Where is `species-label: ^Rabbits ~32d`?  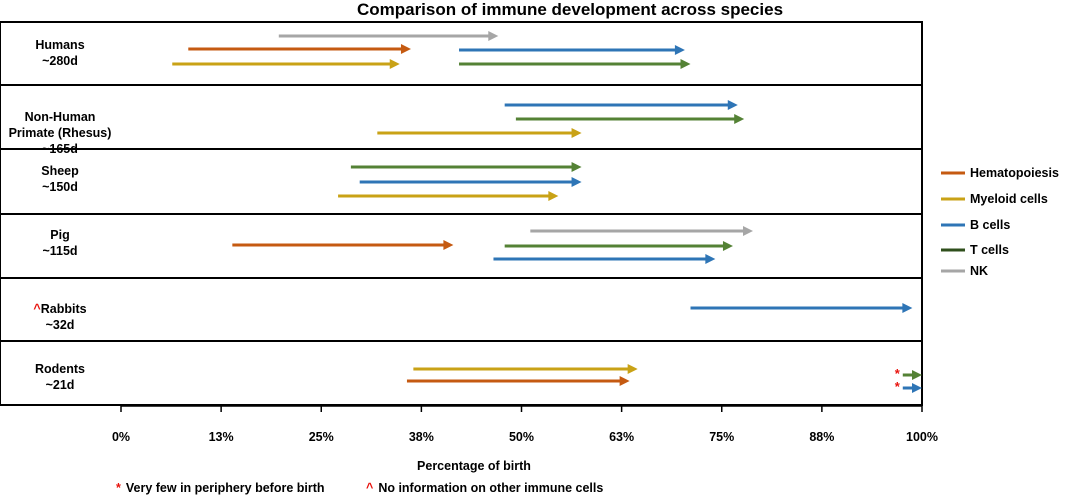 species-label: ^Rabbits ~32d is located at coordinates (59, 317).